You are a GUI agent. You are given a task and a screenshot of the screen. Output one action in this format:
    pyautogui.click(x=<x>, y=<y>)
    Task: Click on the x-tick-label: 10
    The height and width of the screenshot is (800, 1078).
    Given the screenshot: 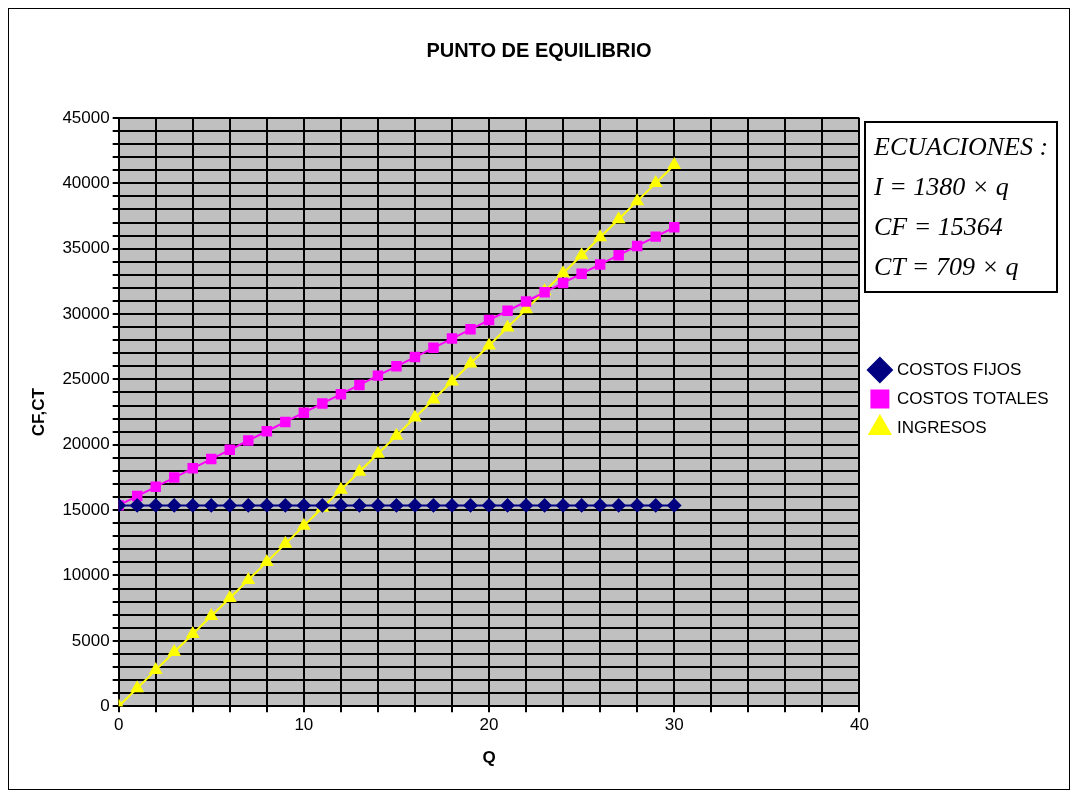 What is the action you would take?
    pyautogui.click(x=304, y=725)
    